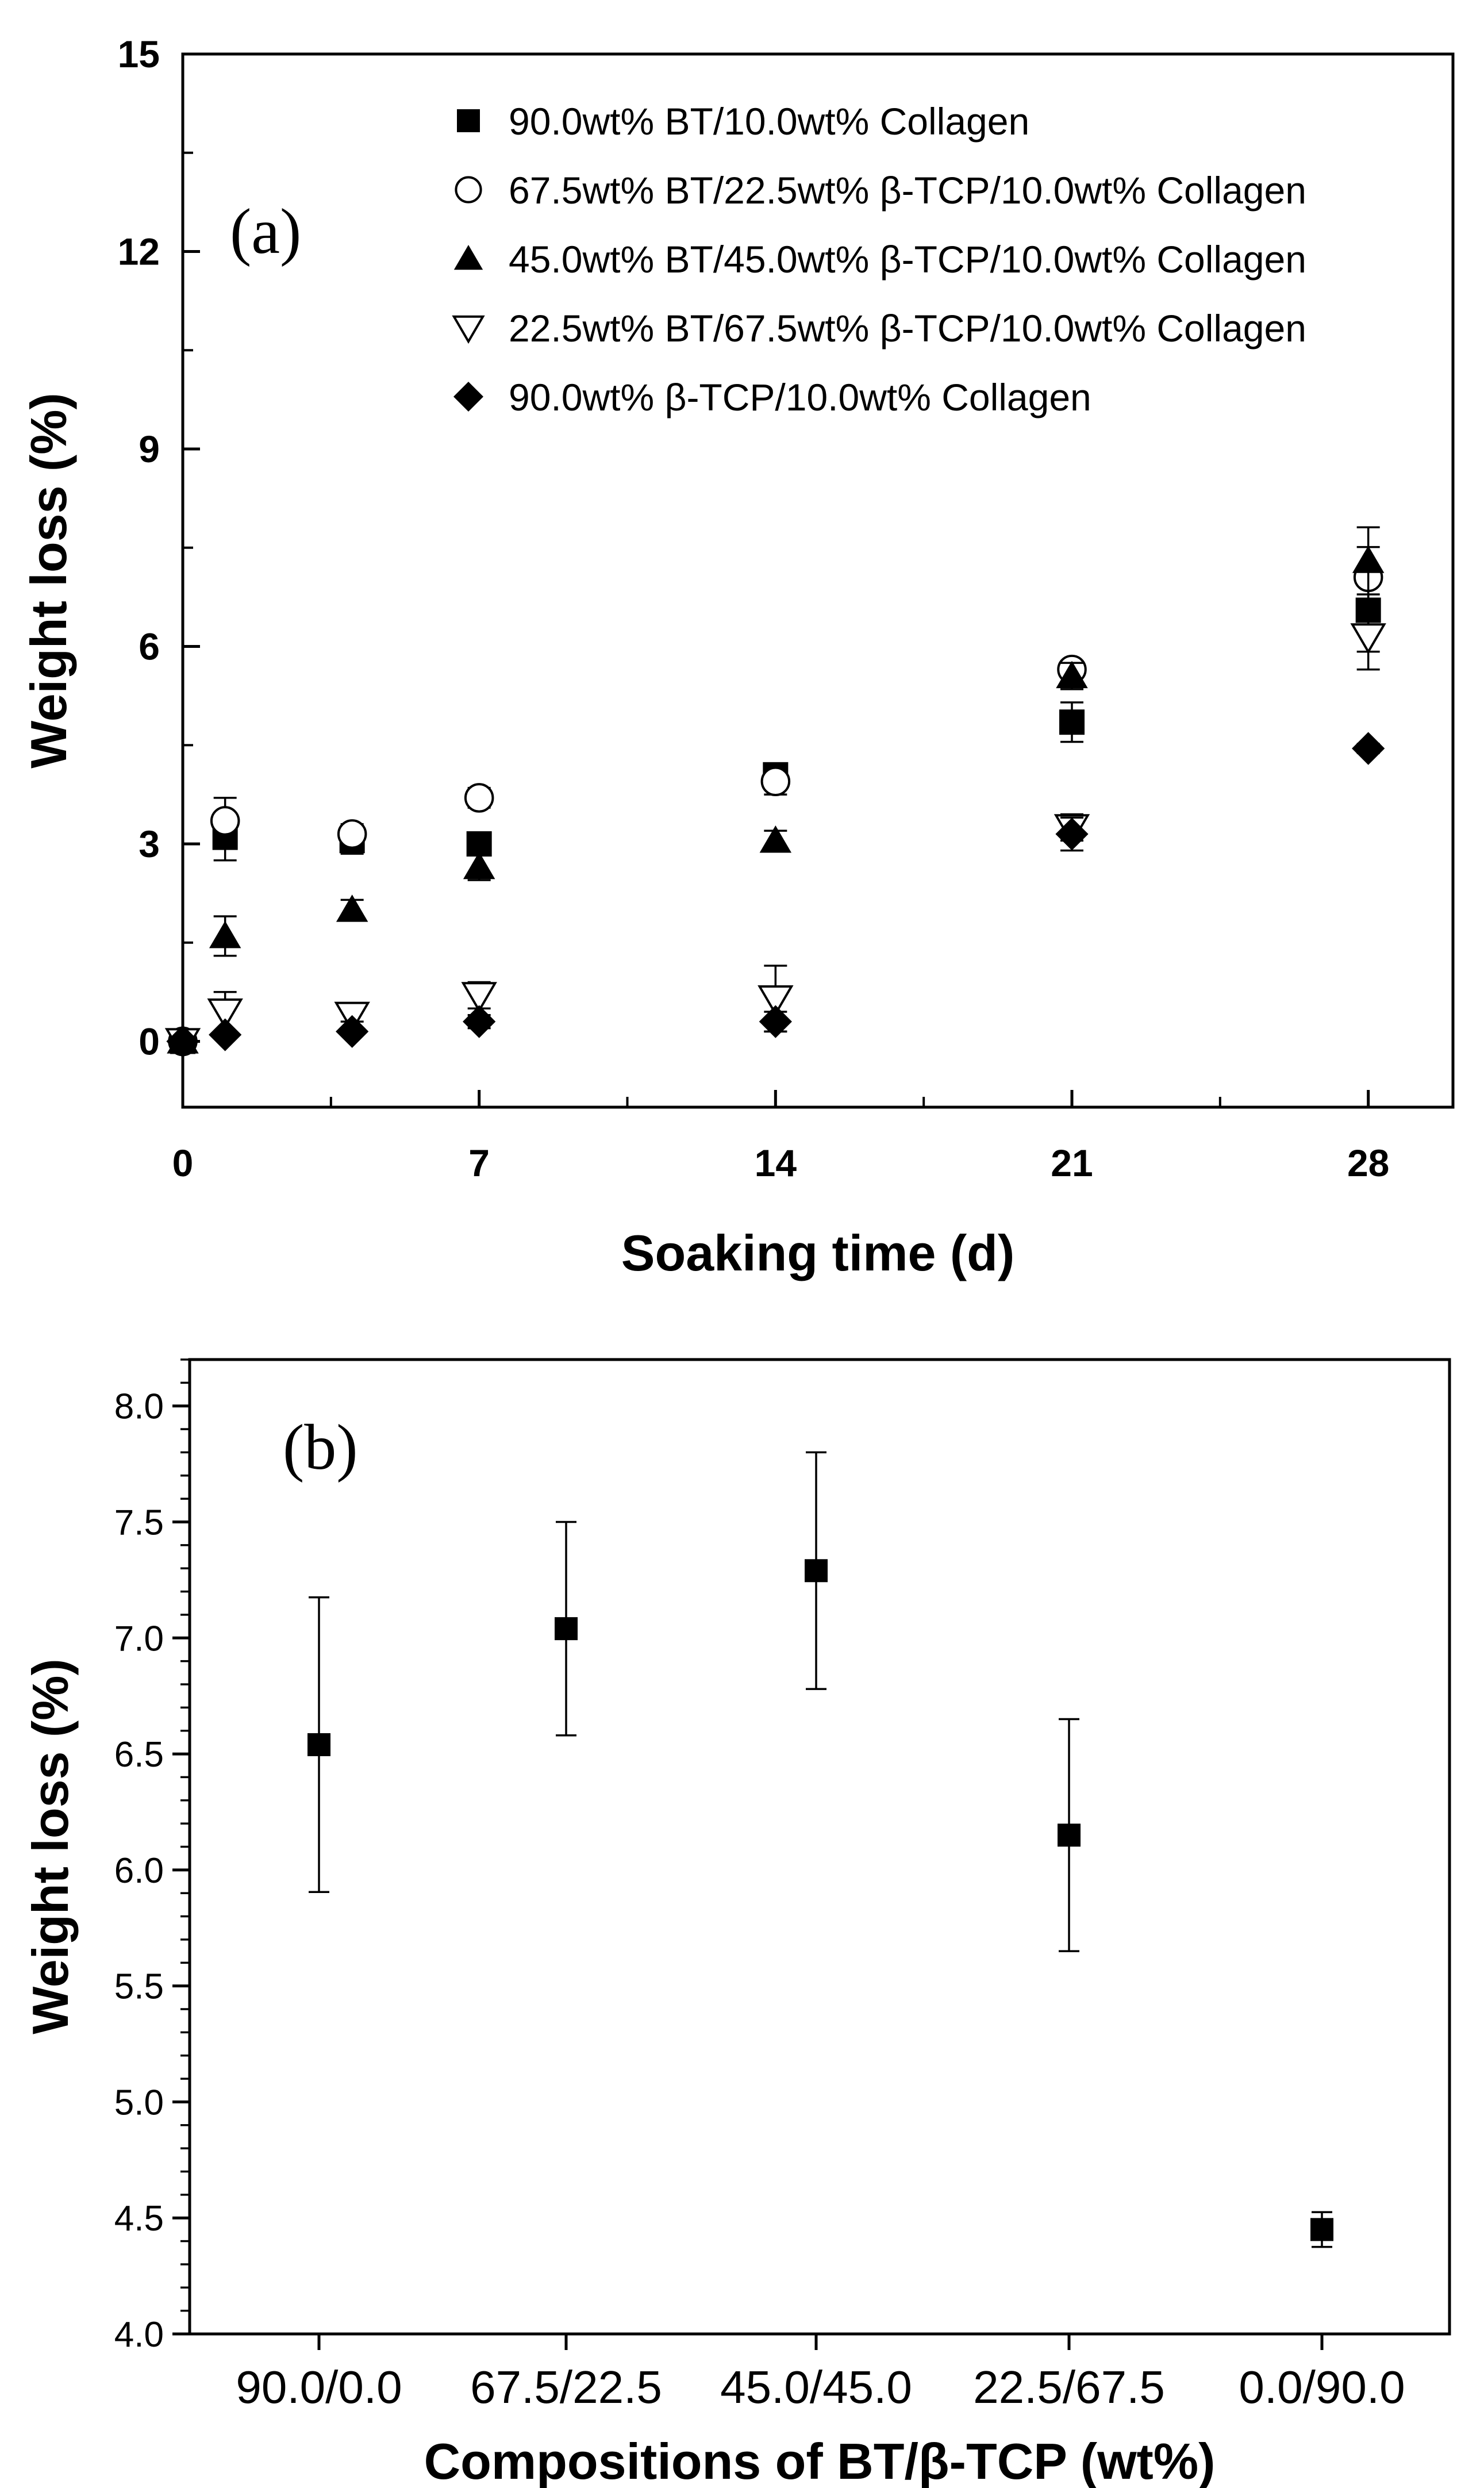 The height and width of the screenshot is (2488, 1484). I want to click on y-tick-label: 6, so click(149, 646).